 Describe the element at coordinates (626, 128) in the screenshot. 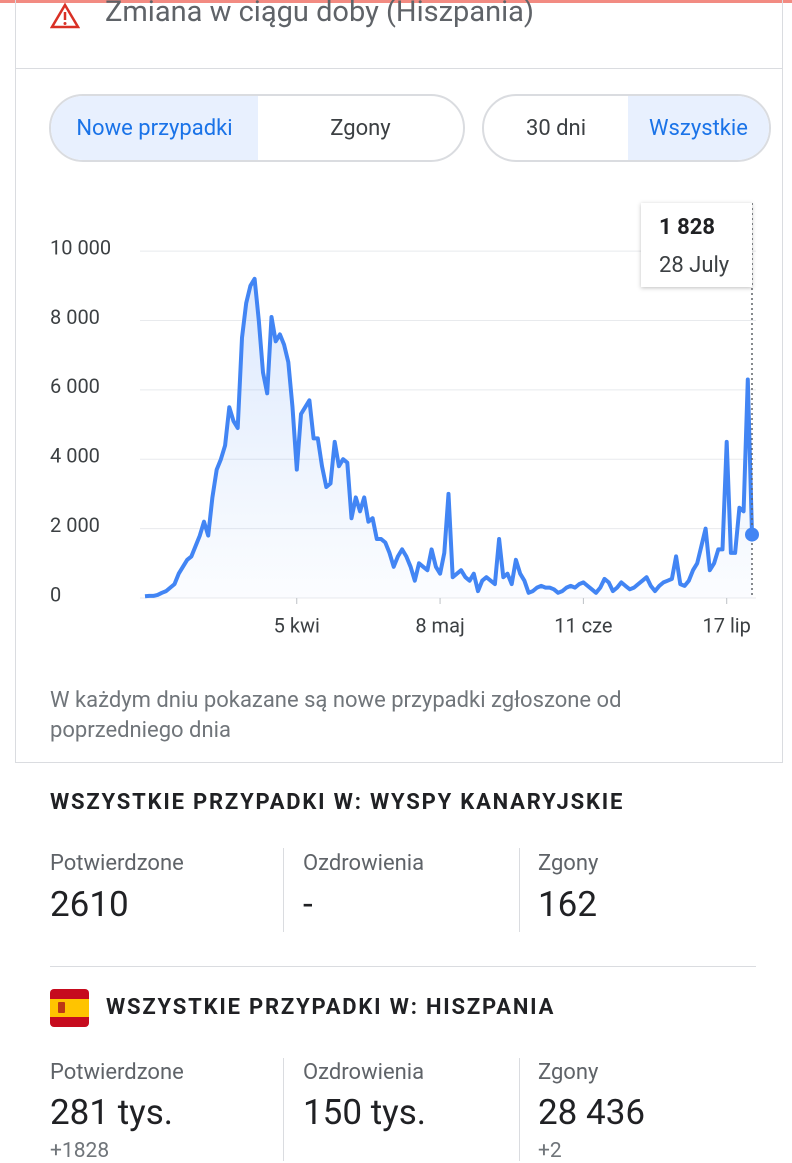

I see `range-toggle: 30 dni Wszystkie` at that location.